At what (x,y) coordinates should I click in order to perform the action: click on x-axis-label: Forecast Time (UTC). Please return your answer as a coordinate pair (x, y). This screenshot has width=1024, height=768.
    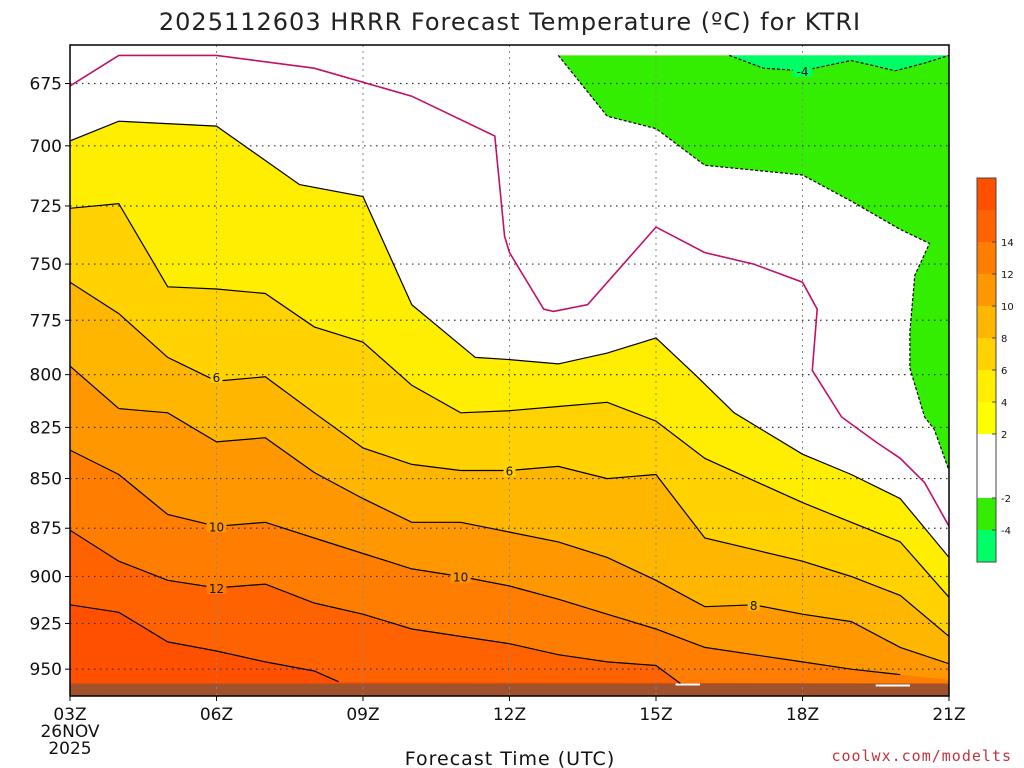
    Looking at the image, I should click on (510, 758).